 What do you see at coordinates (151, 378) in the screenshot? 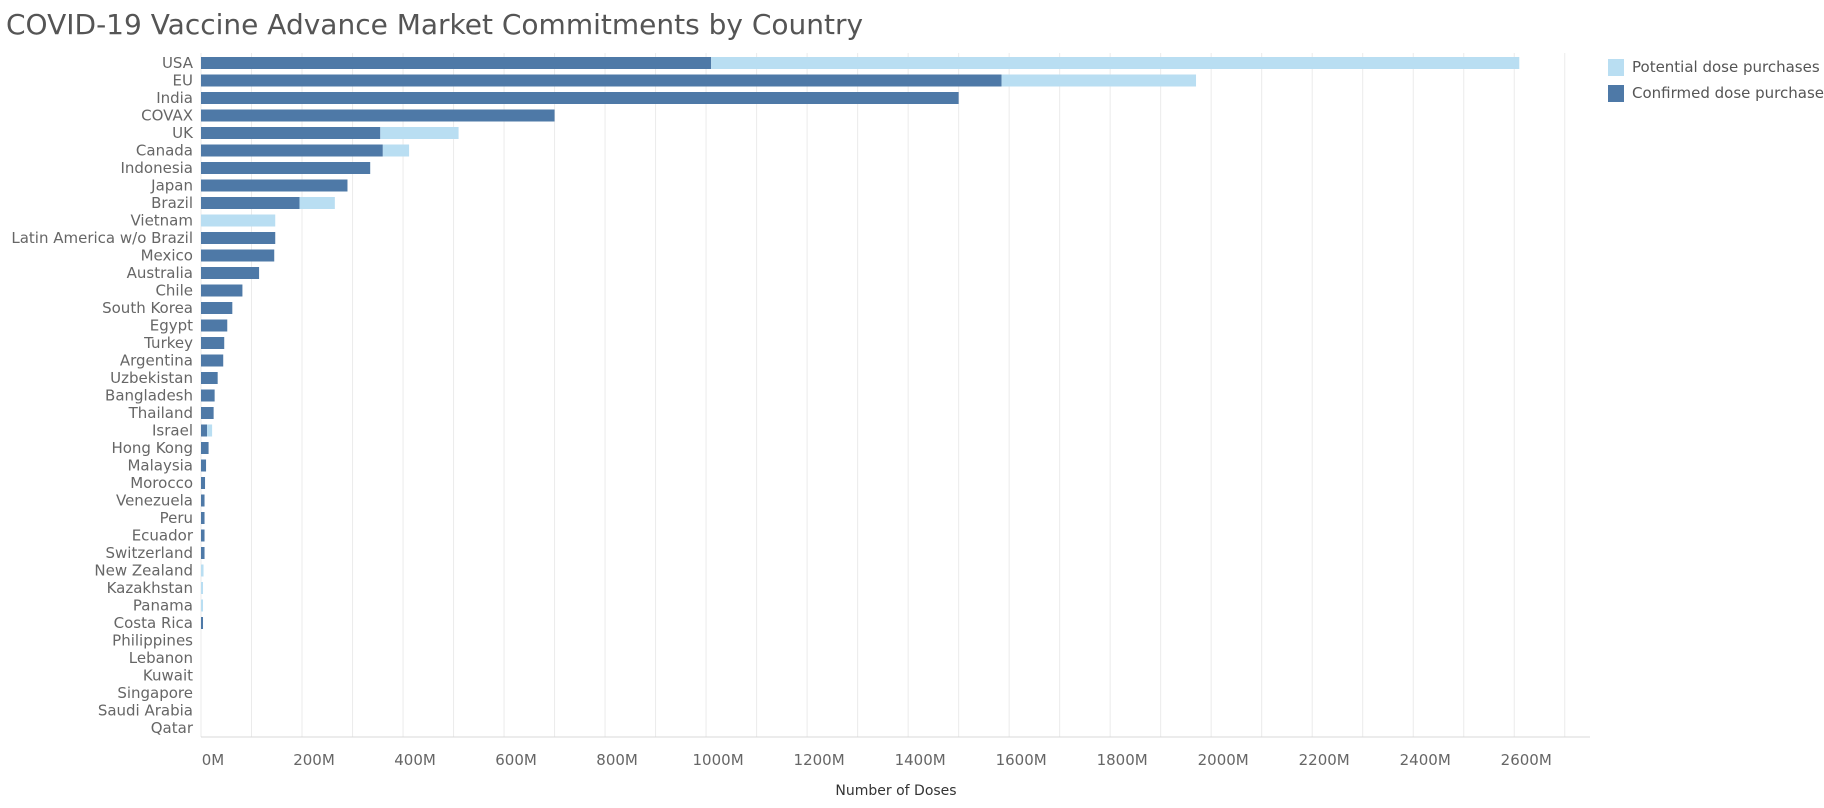
I see `category-label: Uzbekistan` at bounding box center [151, 378].